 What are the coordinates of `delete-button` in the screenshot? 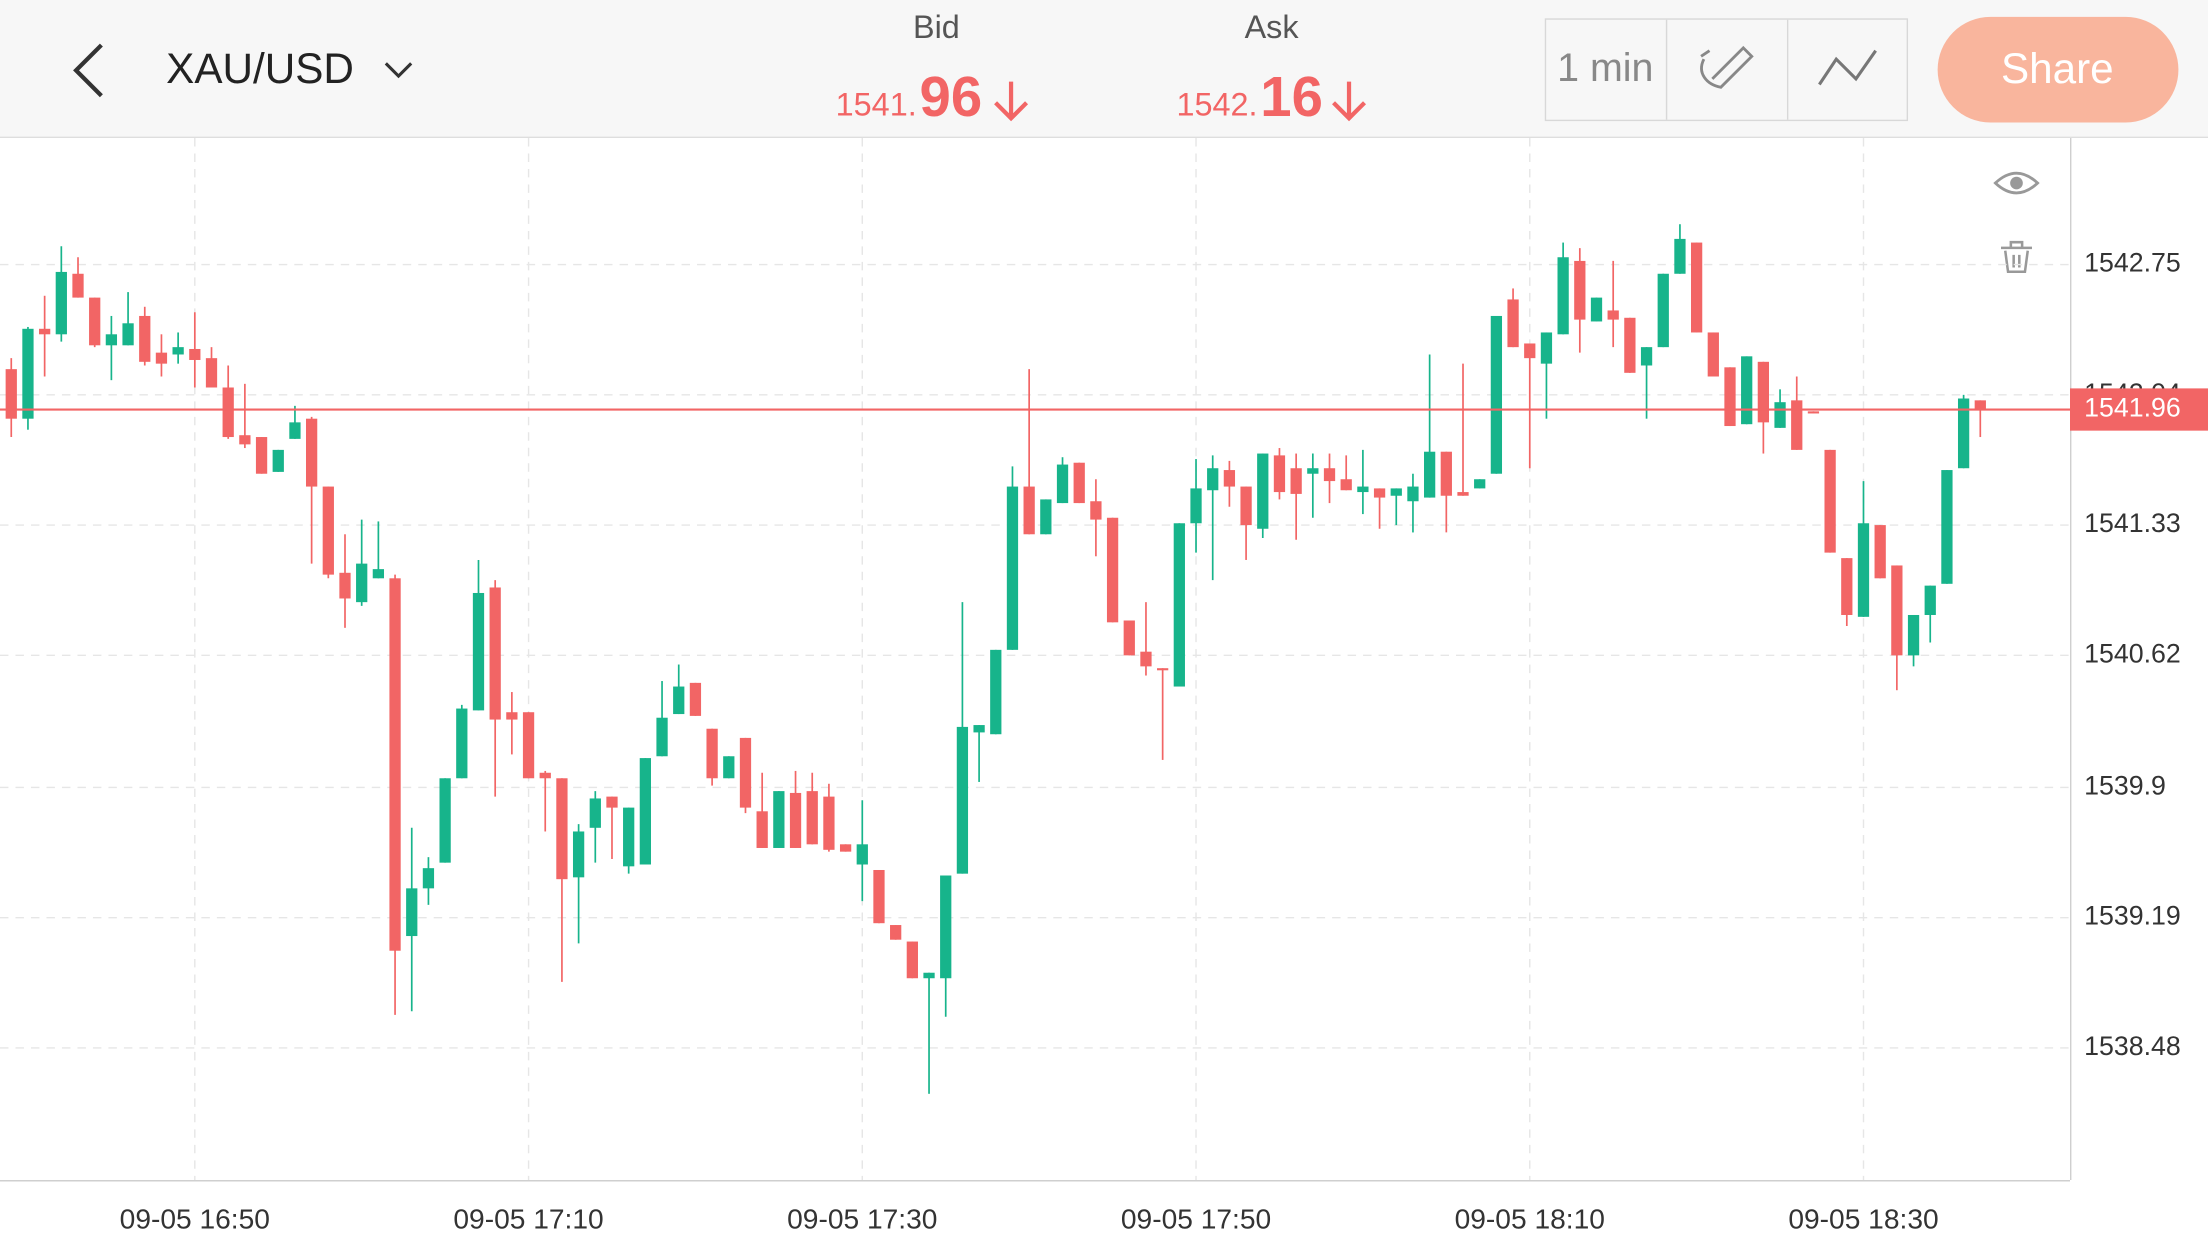 It's located at (2016, 257).